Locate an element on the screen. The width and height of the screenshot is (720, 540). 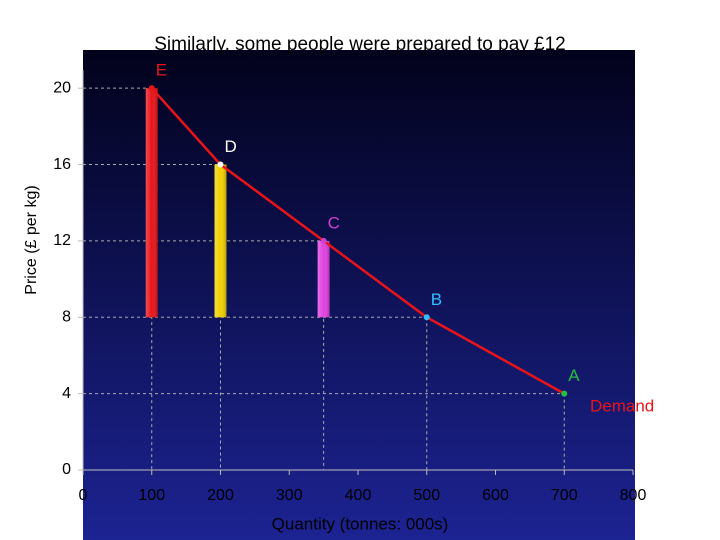
x-tick-label: 100 is located at coordinates (151, 495).